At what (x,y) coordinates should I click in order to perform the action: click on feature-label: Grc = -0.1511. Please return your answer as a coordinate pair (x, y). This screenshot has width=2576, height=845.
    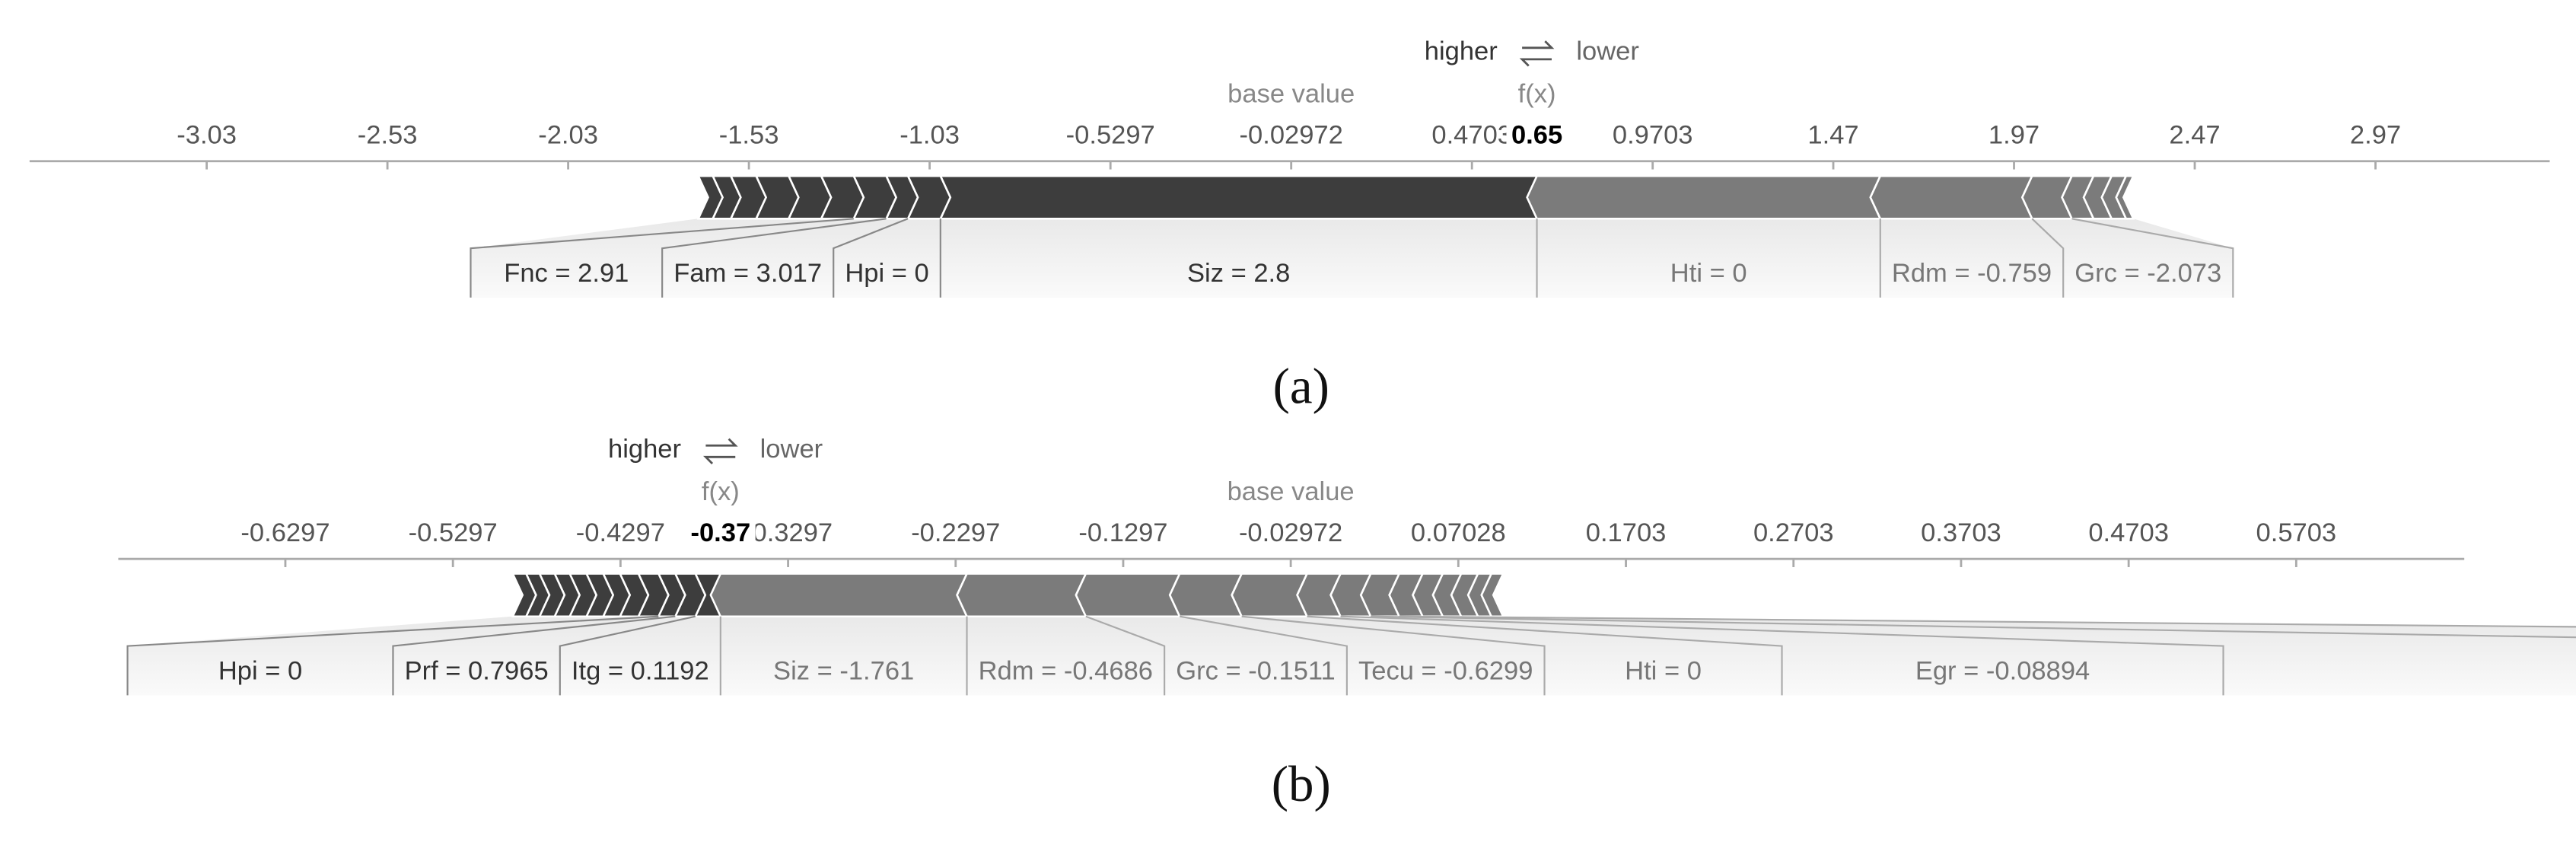
    Looking at the image, I should click on (1256, 670).